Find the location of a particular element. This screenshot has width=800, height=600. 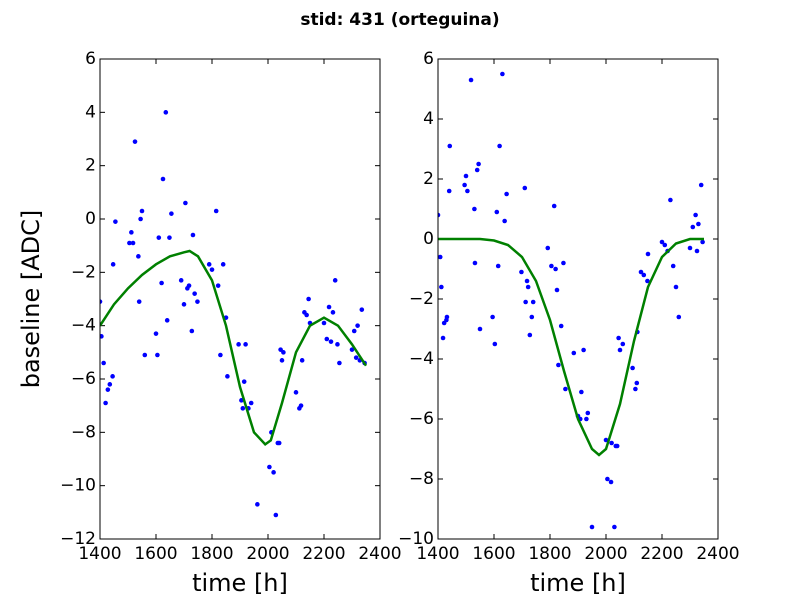

x-tick-label: 1400 is located at coordinates (437, 554).